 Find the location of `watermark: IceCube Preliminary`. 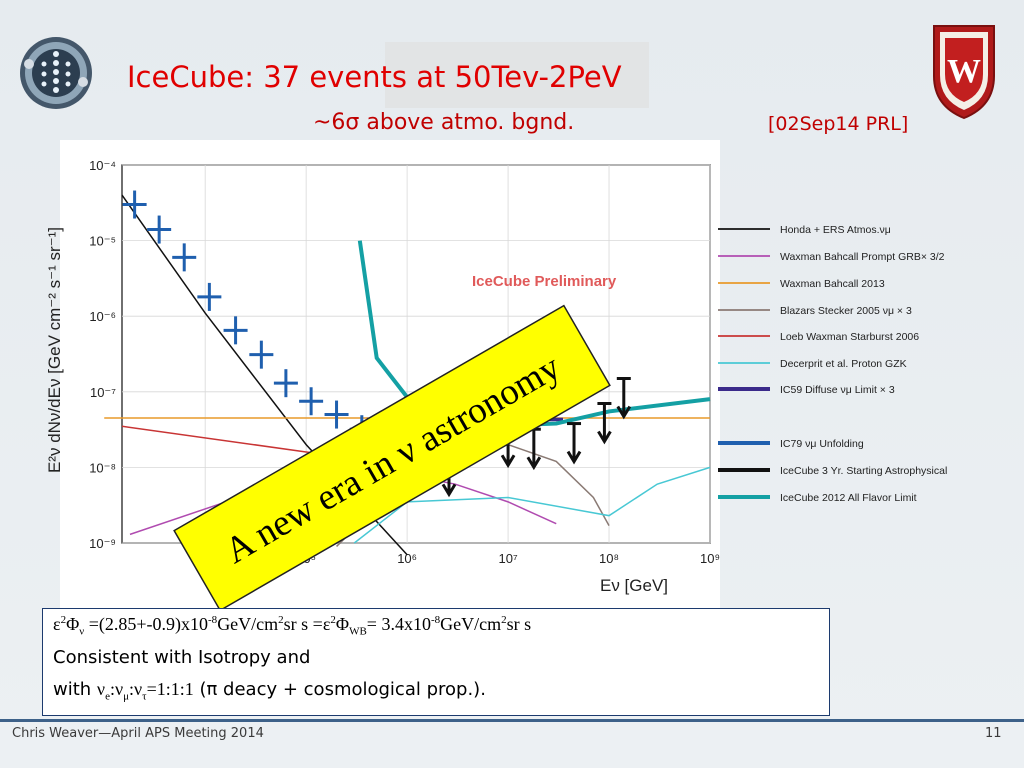

watermark: IceCube Preliminary is located at coordinates (544, 281).